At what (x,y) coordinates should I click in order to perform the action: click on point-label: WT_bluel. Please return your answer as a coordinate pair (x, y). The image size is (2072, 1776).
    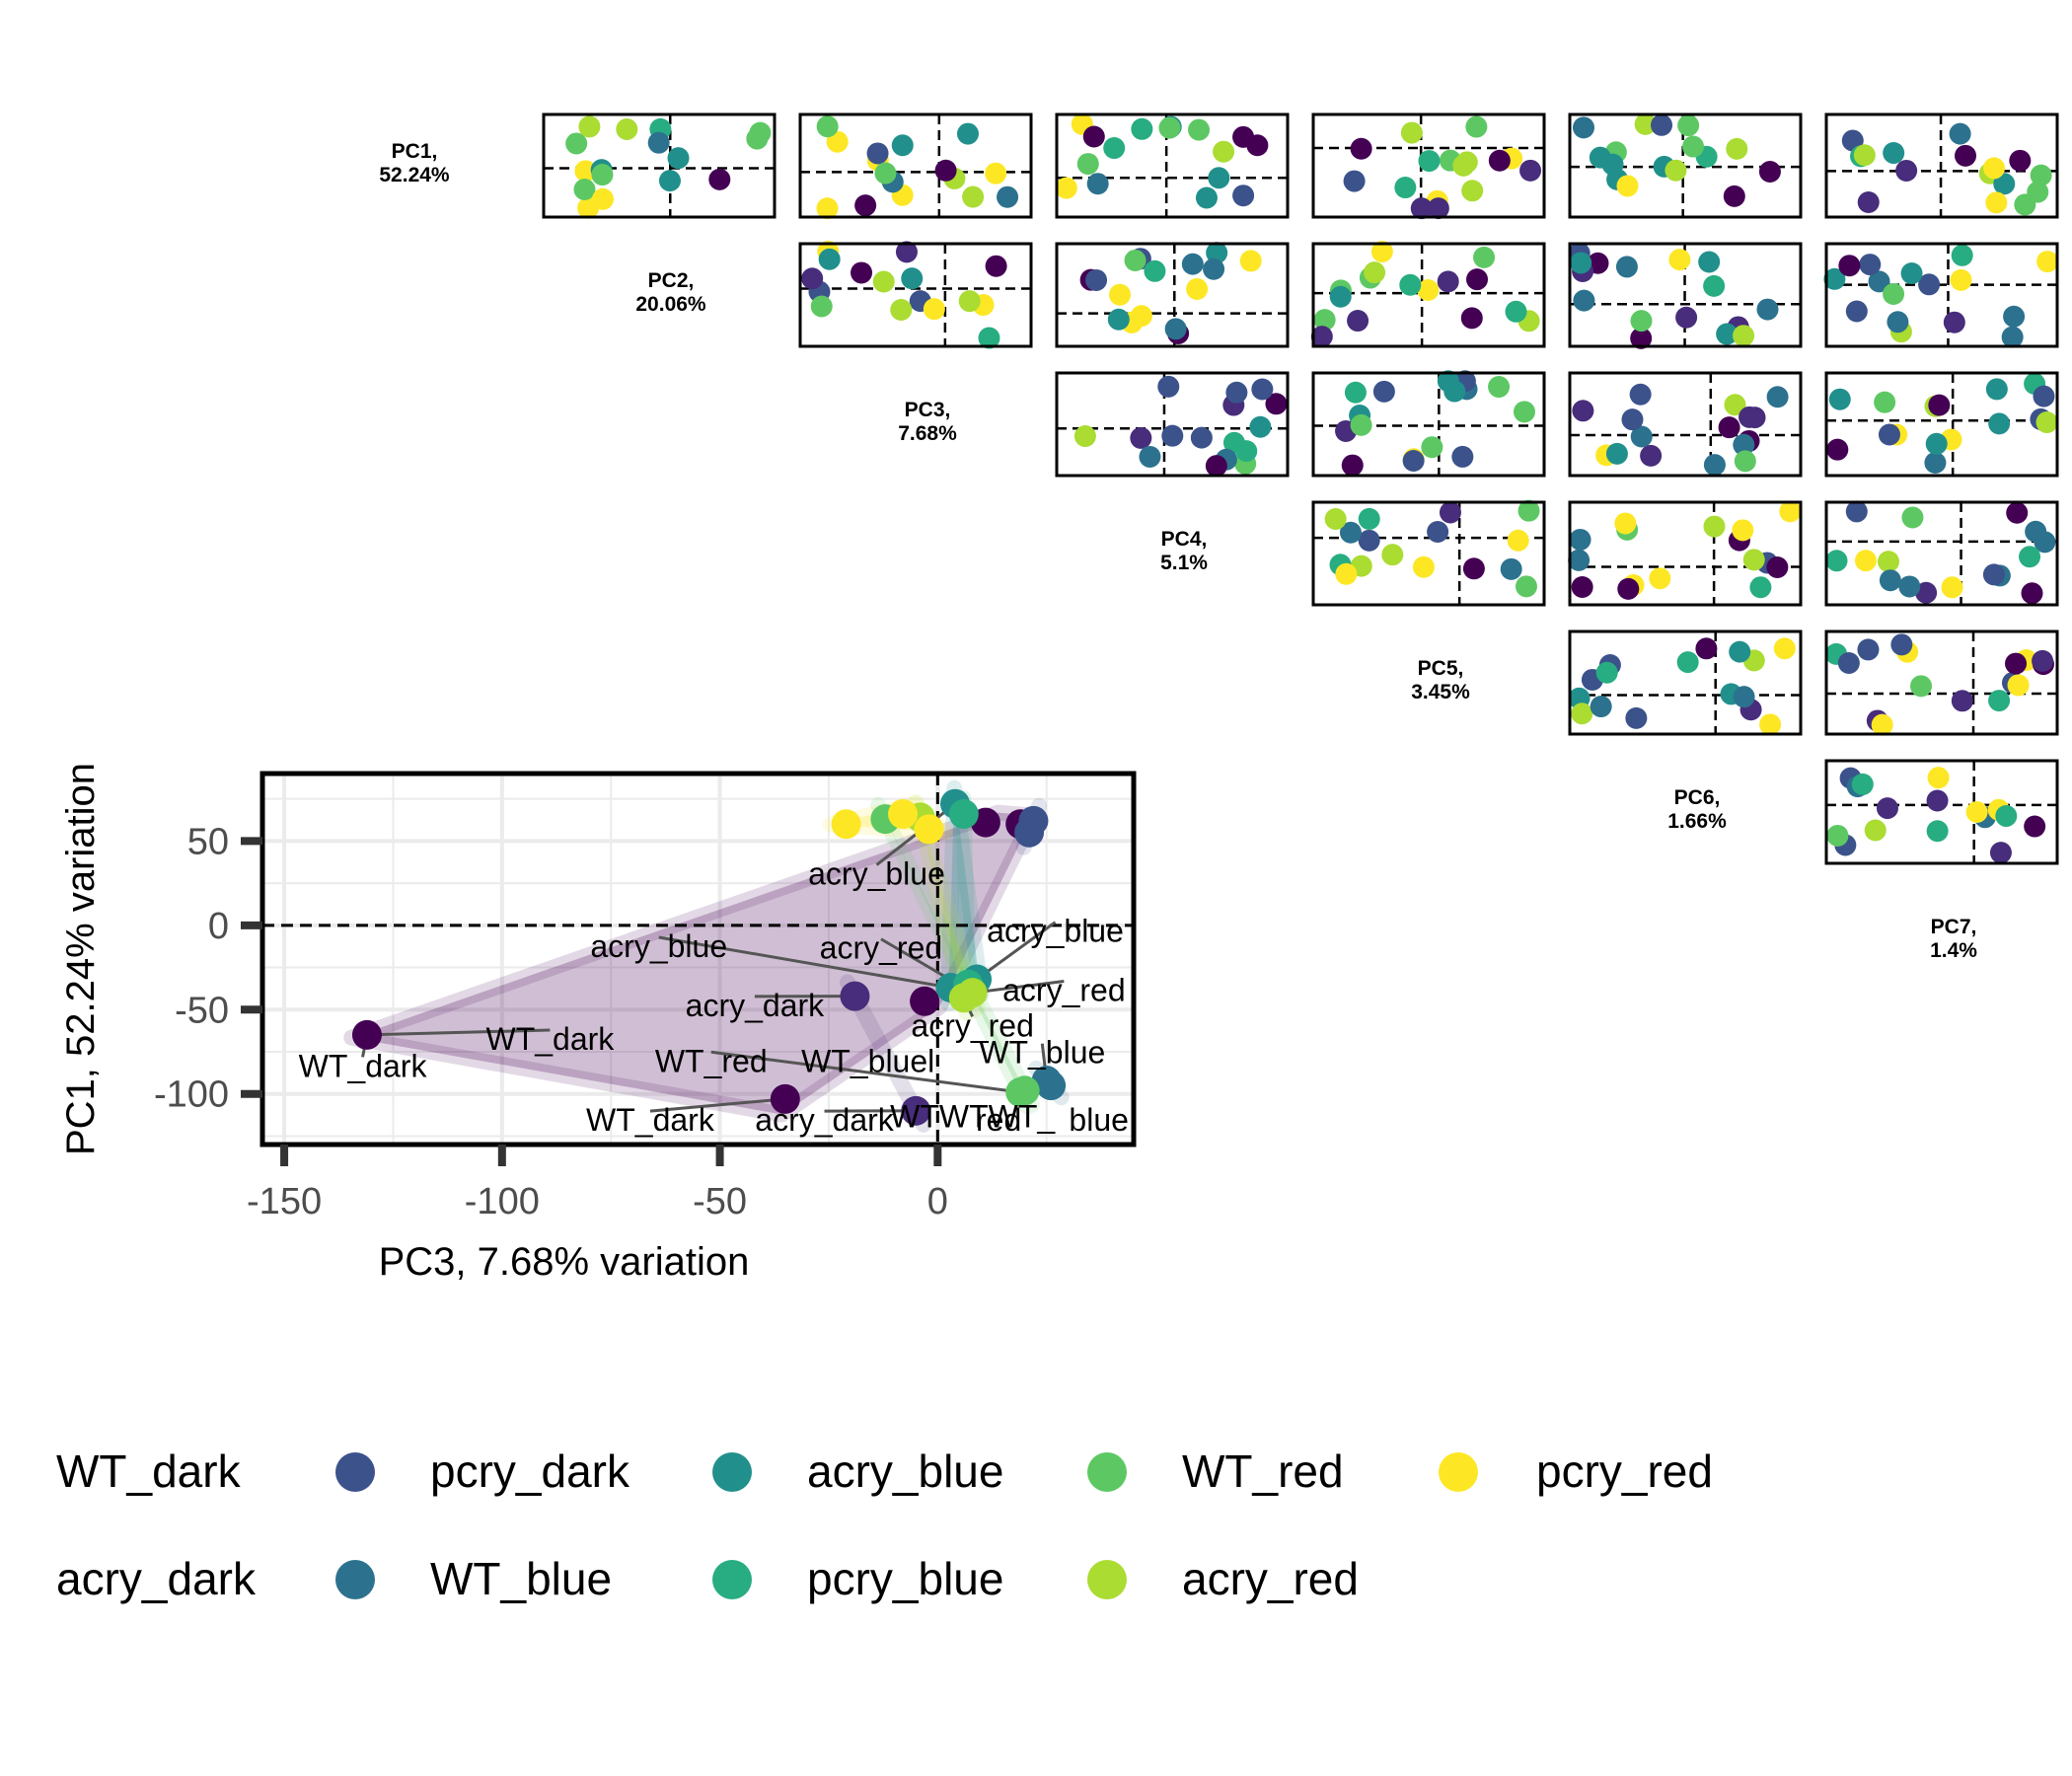
    Looking at the image, I should click on (868, 1061).